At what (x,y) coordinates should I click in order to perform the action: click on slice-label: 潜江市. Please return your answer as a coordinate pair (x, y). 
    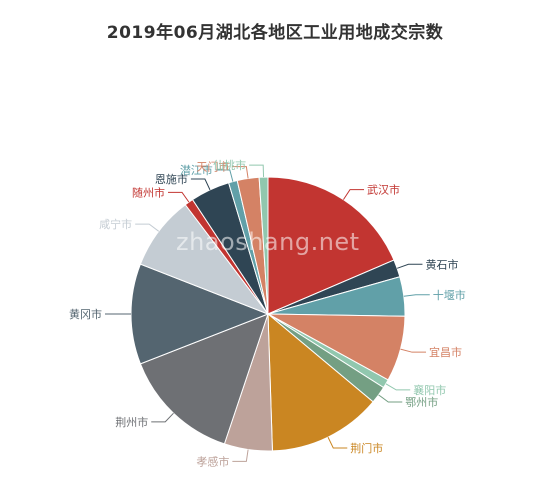
    Looking at the image, I should click on (196, 170).